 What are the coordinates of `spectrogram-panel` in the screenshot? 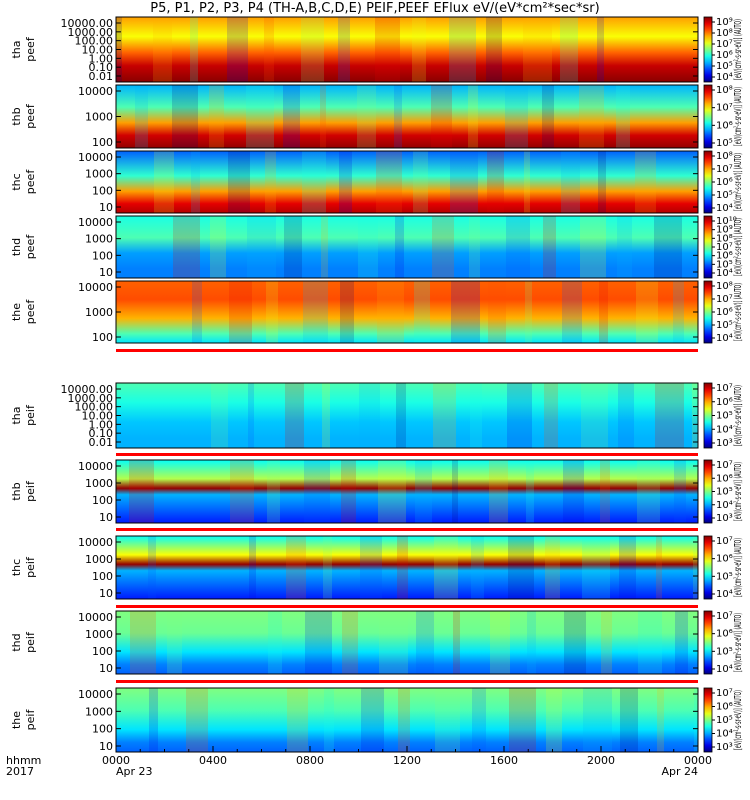 It's located at (407, 247).